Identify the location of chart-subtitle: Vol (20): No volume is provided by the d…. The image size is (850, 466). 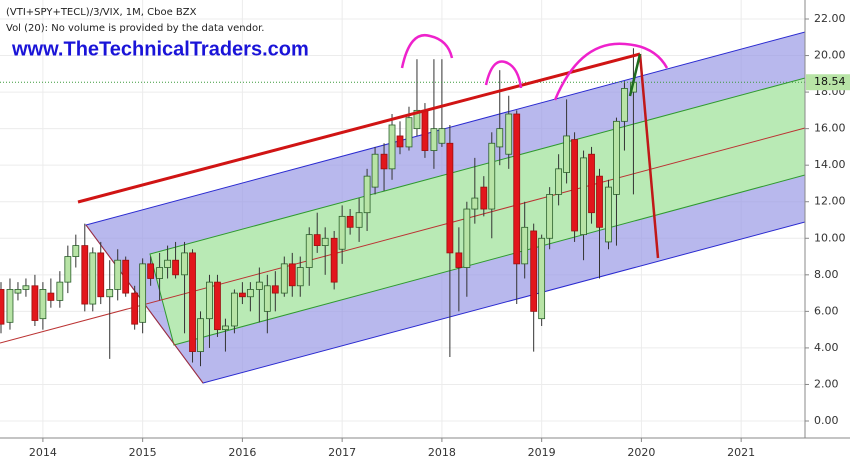
(135, 28).